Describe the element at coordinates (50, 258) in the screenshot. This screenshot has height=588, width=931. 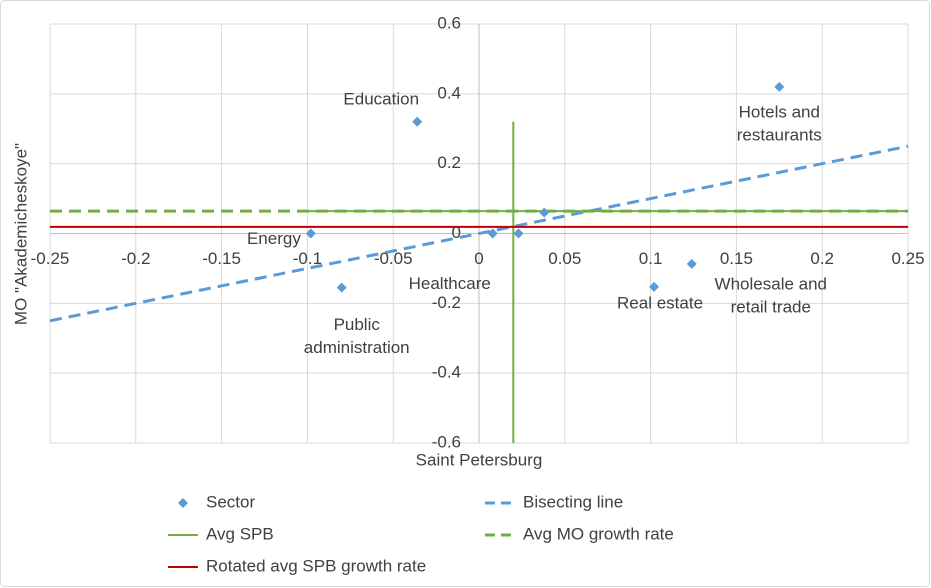
I see `x-tick-label: -0.25` at that location.